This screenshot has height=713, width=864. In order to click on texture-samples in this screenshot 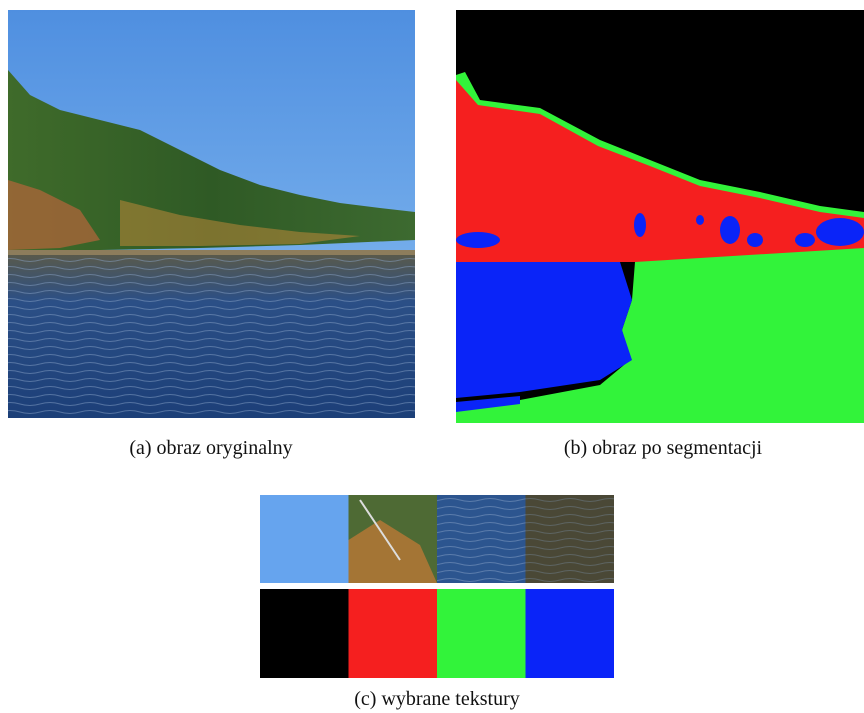, I will do `click(437, 586)`.